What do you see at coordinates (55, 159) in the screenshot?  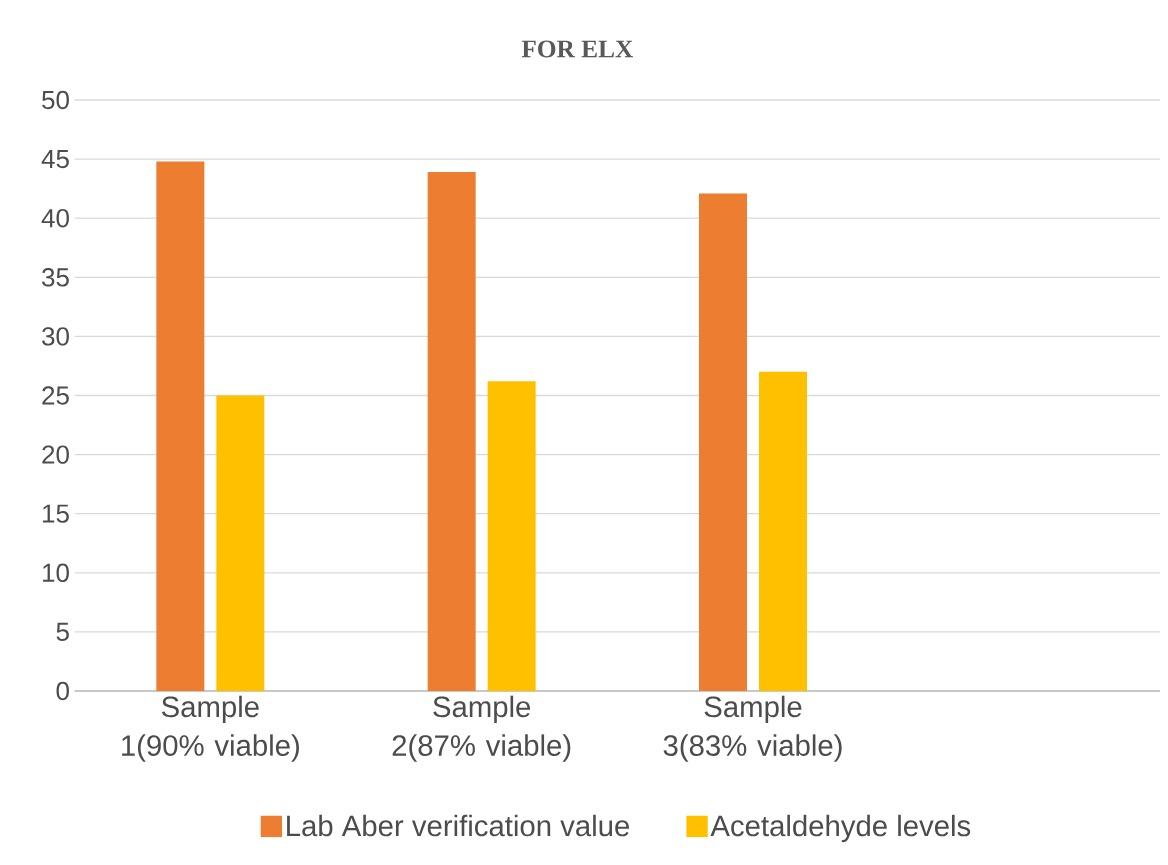 I see `y-tick-label: 45` at bounding box center [55, 159].